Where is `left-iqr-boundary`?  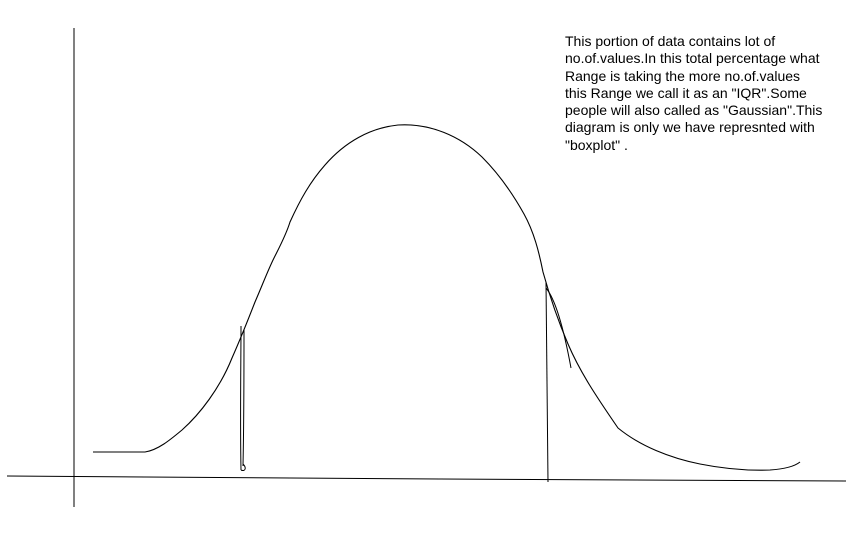 left-iqr-boundary is located at coordinates (243, 398).